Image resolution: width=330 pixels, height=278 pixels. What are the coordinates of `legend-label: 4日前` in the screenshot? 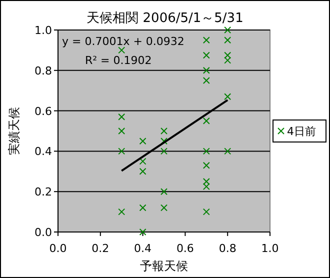 It's located at (301, 131).